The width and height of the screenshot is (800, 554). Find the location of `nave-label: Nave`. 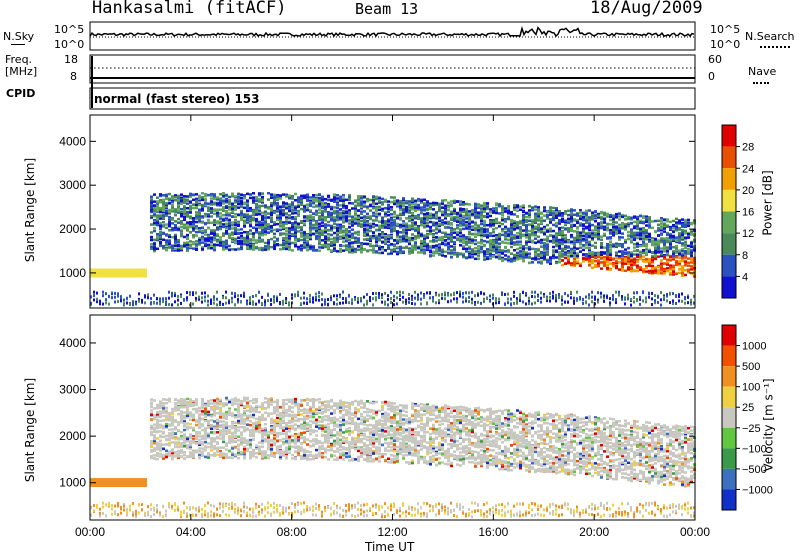

nave-label: Nave is located at coordinates (762, 71).